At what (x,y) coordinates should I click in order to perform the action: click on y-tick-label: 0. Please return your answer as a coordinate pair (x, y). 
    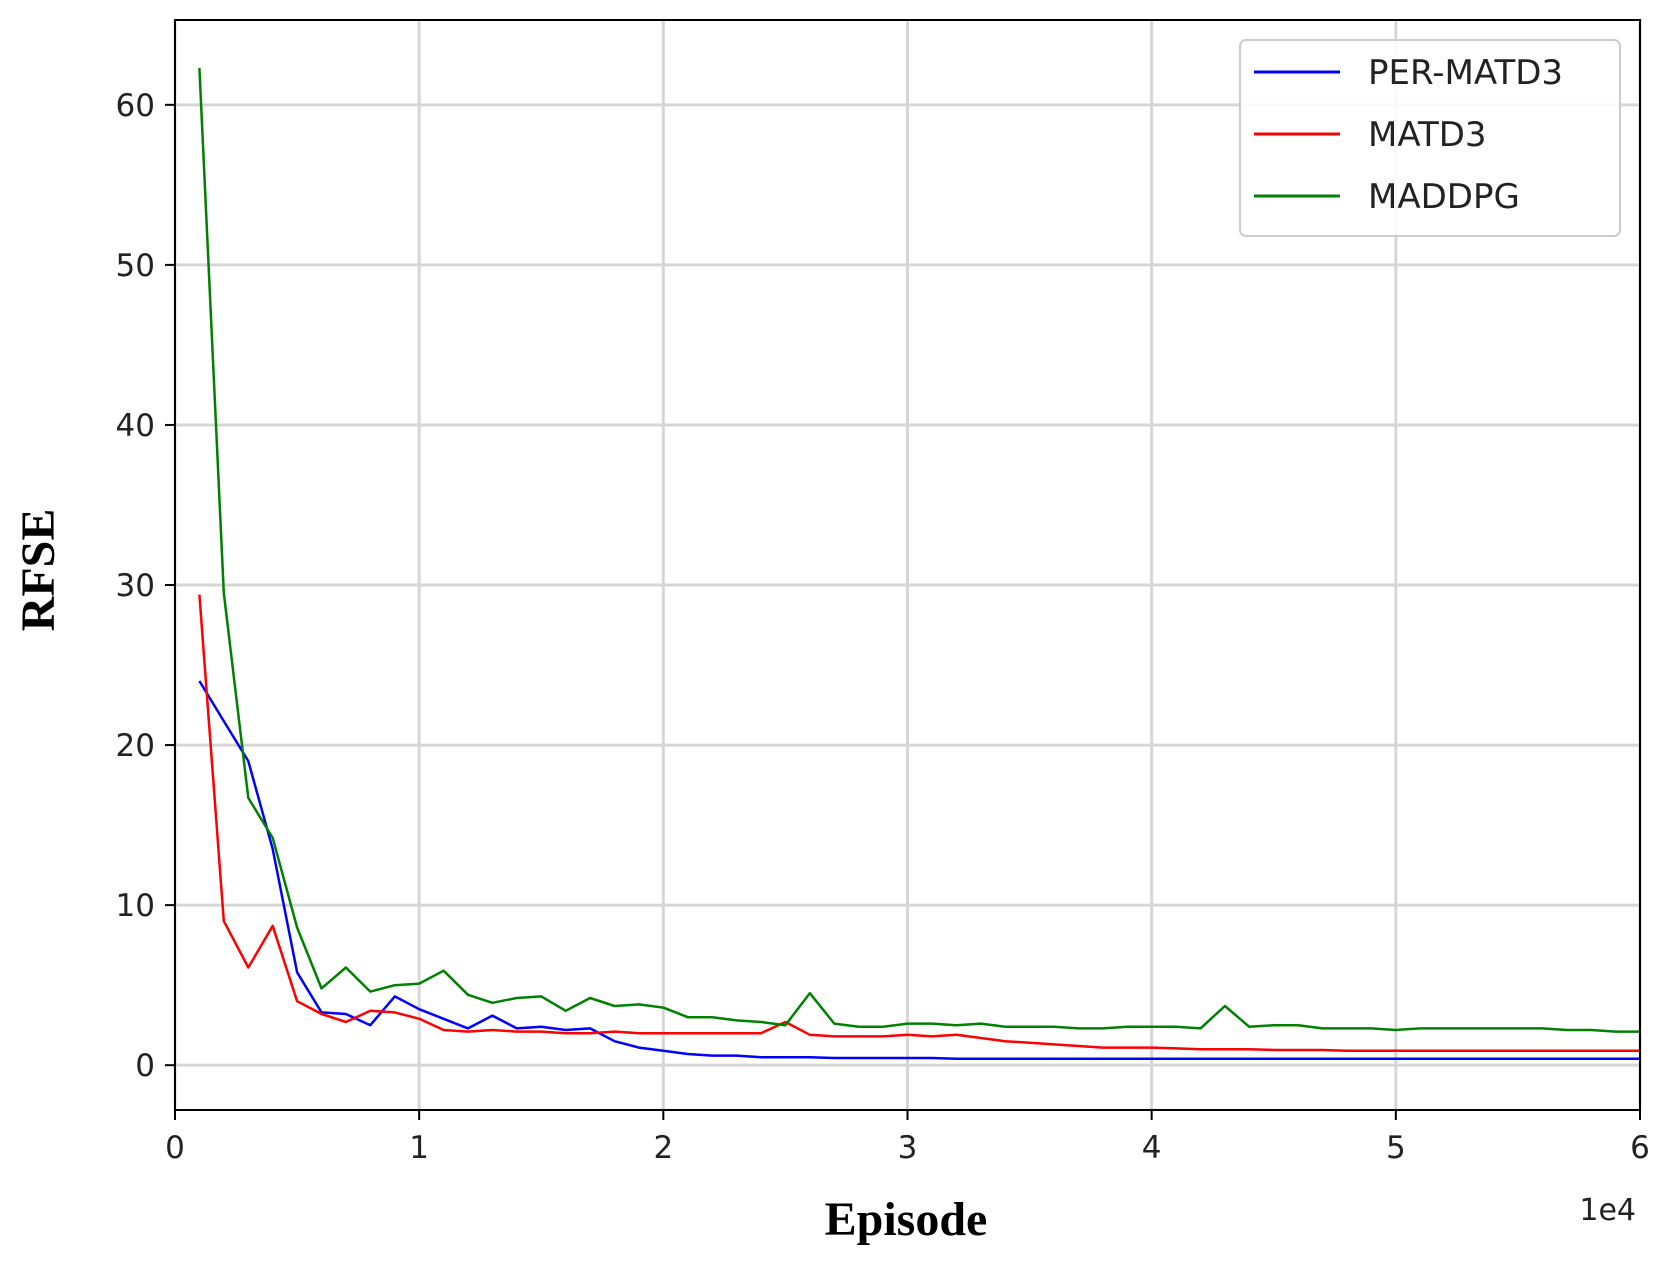
    Looking at the image, I should click on (145, 1066).